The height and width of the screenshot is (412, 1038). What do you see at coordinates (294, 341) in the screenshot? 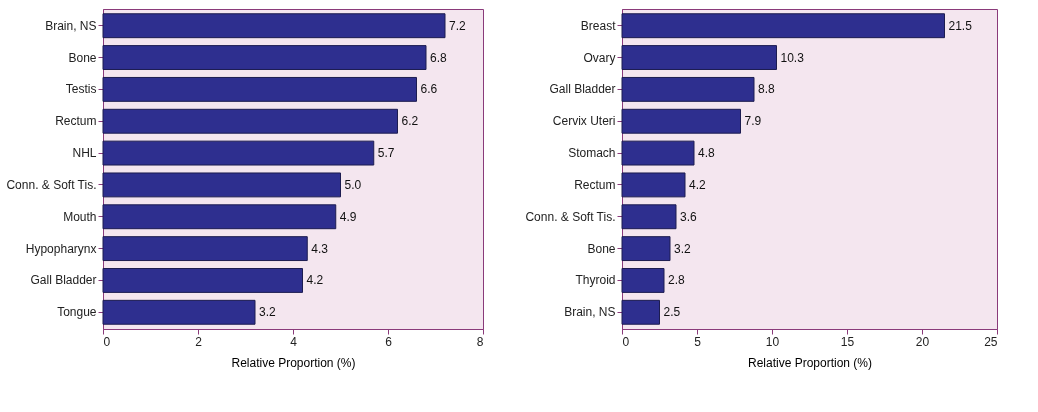
I see `x-tick-label: 4` at bounding box center [294, 341].